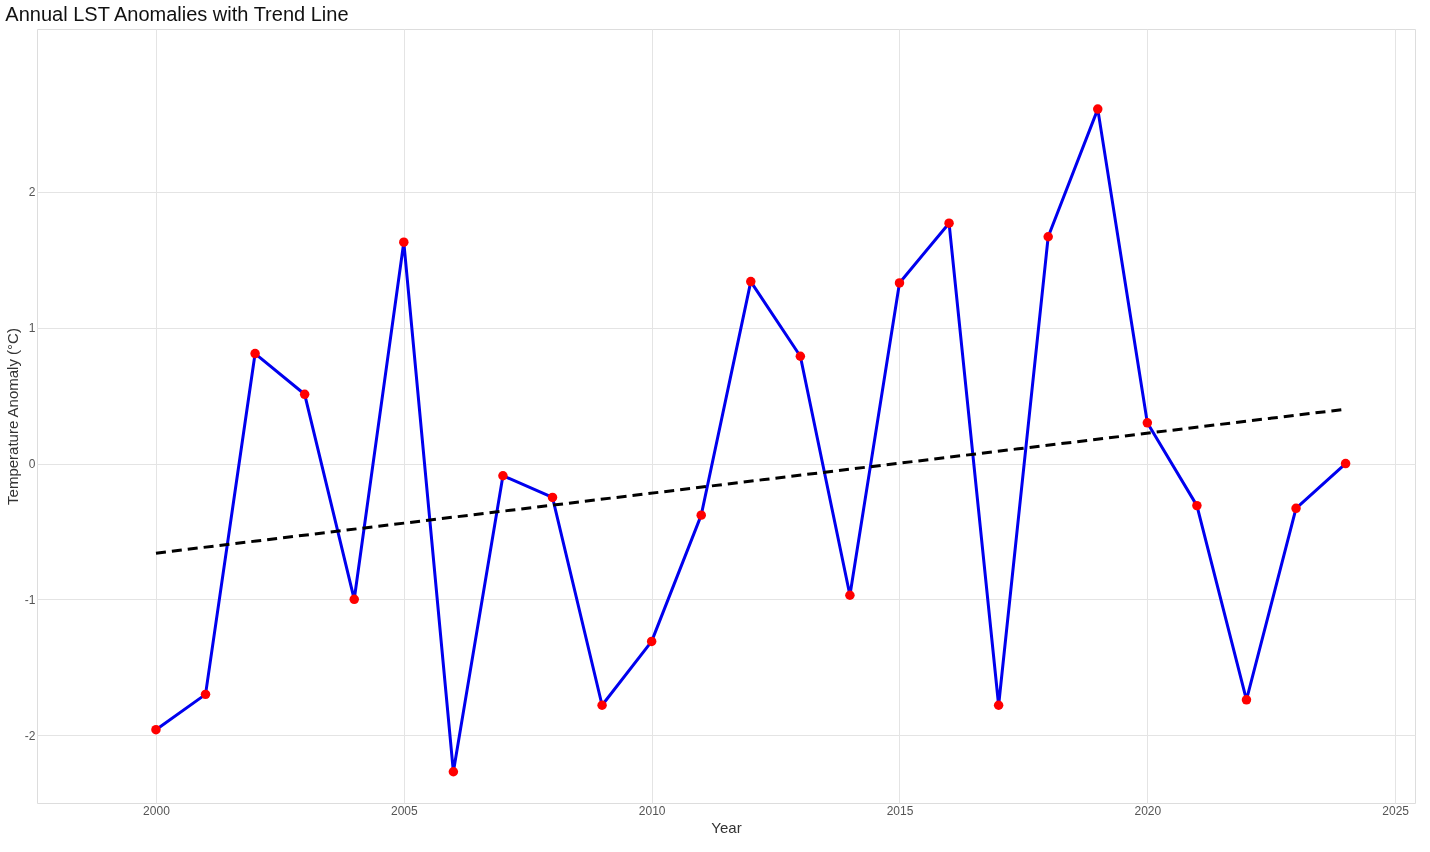 The height and width of the screenshot is (852, 1430). Describe the element at coordinates (900, 810) in the screenshot. I see `x-tick-label: 2015` at that location.